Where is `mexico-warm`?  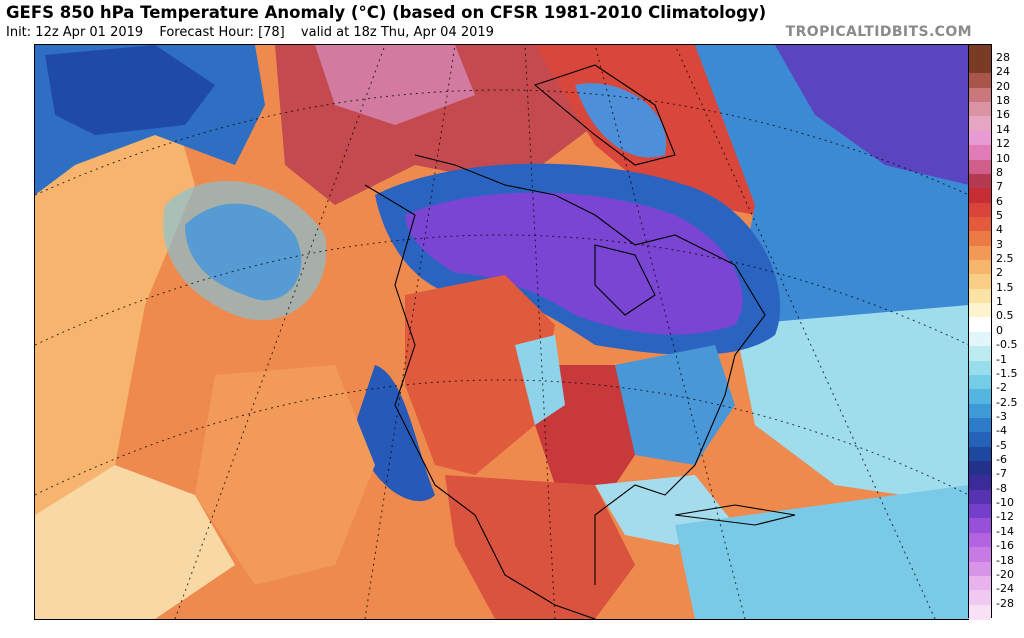
mexico-warm is located at coordinates (540, 547).